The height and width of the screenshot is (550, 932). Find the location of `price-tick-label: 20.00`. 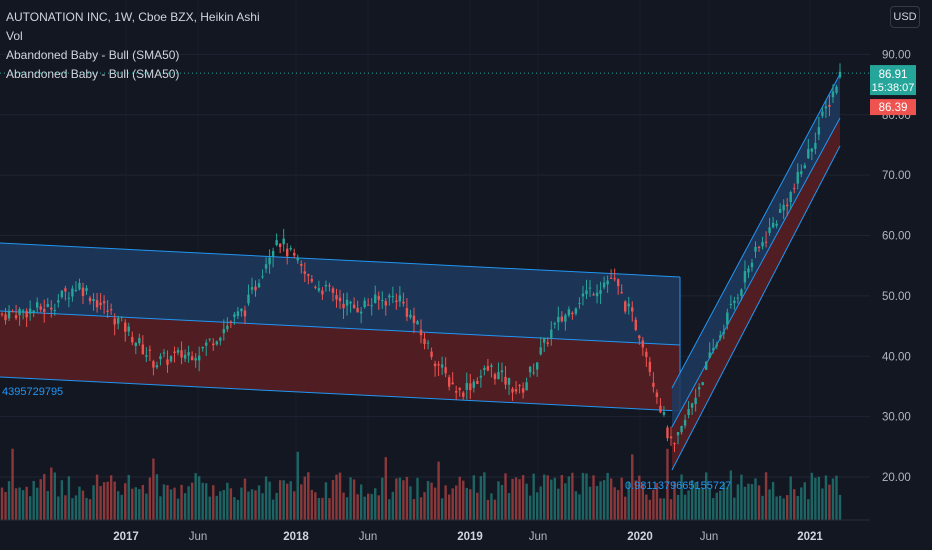

price-tick-label: 20.00 is located at coordinates (896, 478).